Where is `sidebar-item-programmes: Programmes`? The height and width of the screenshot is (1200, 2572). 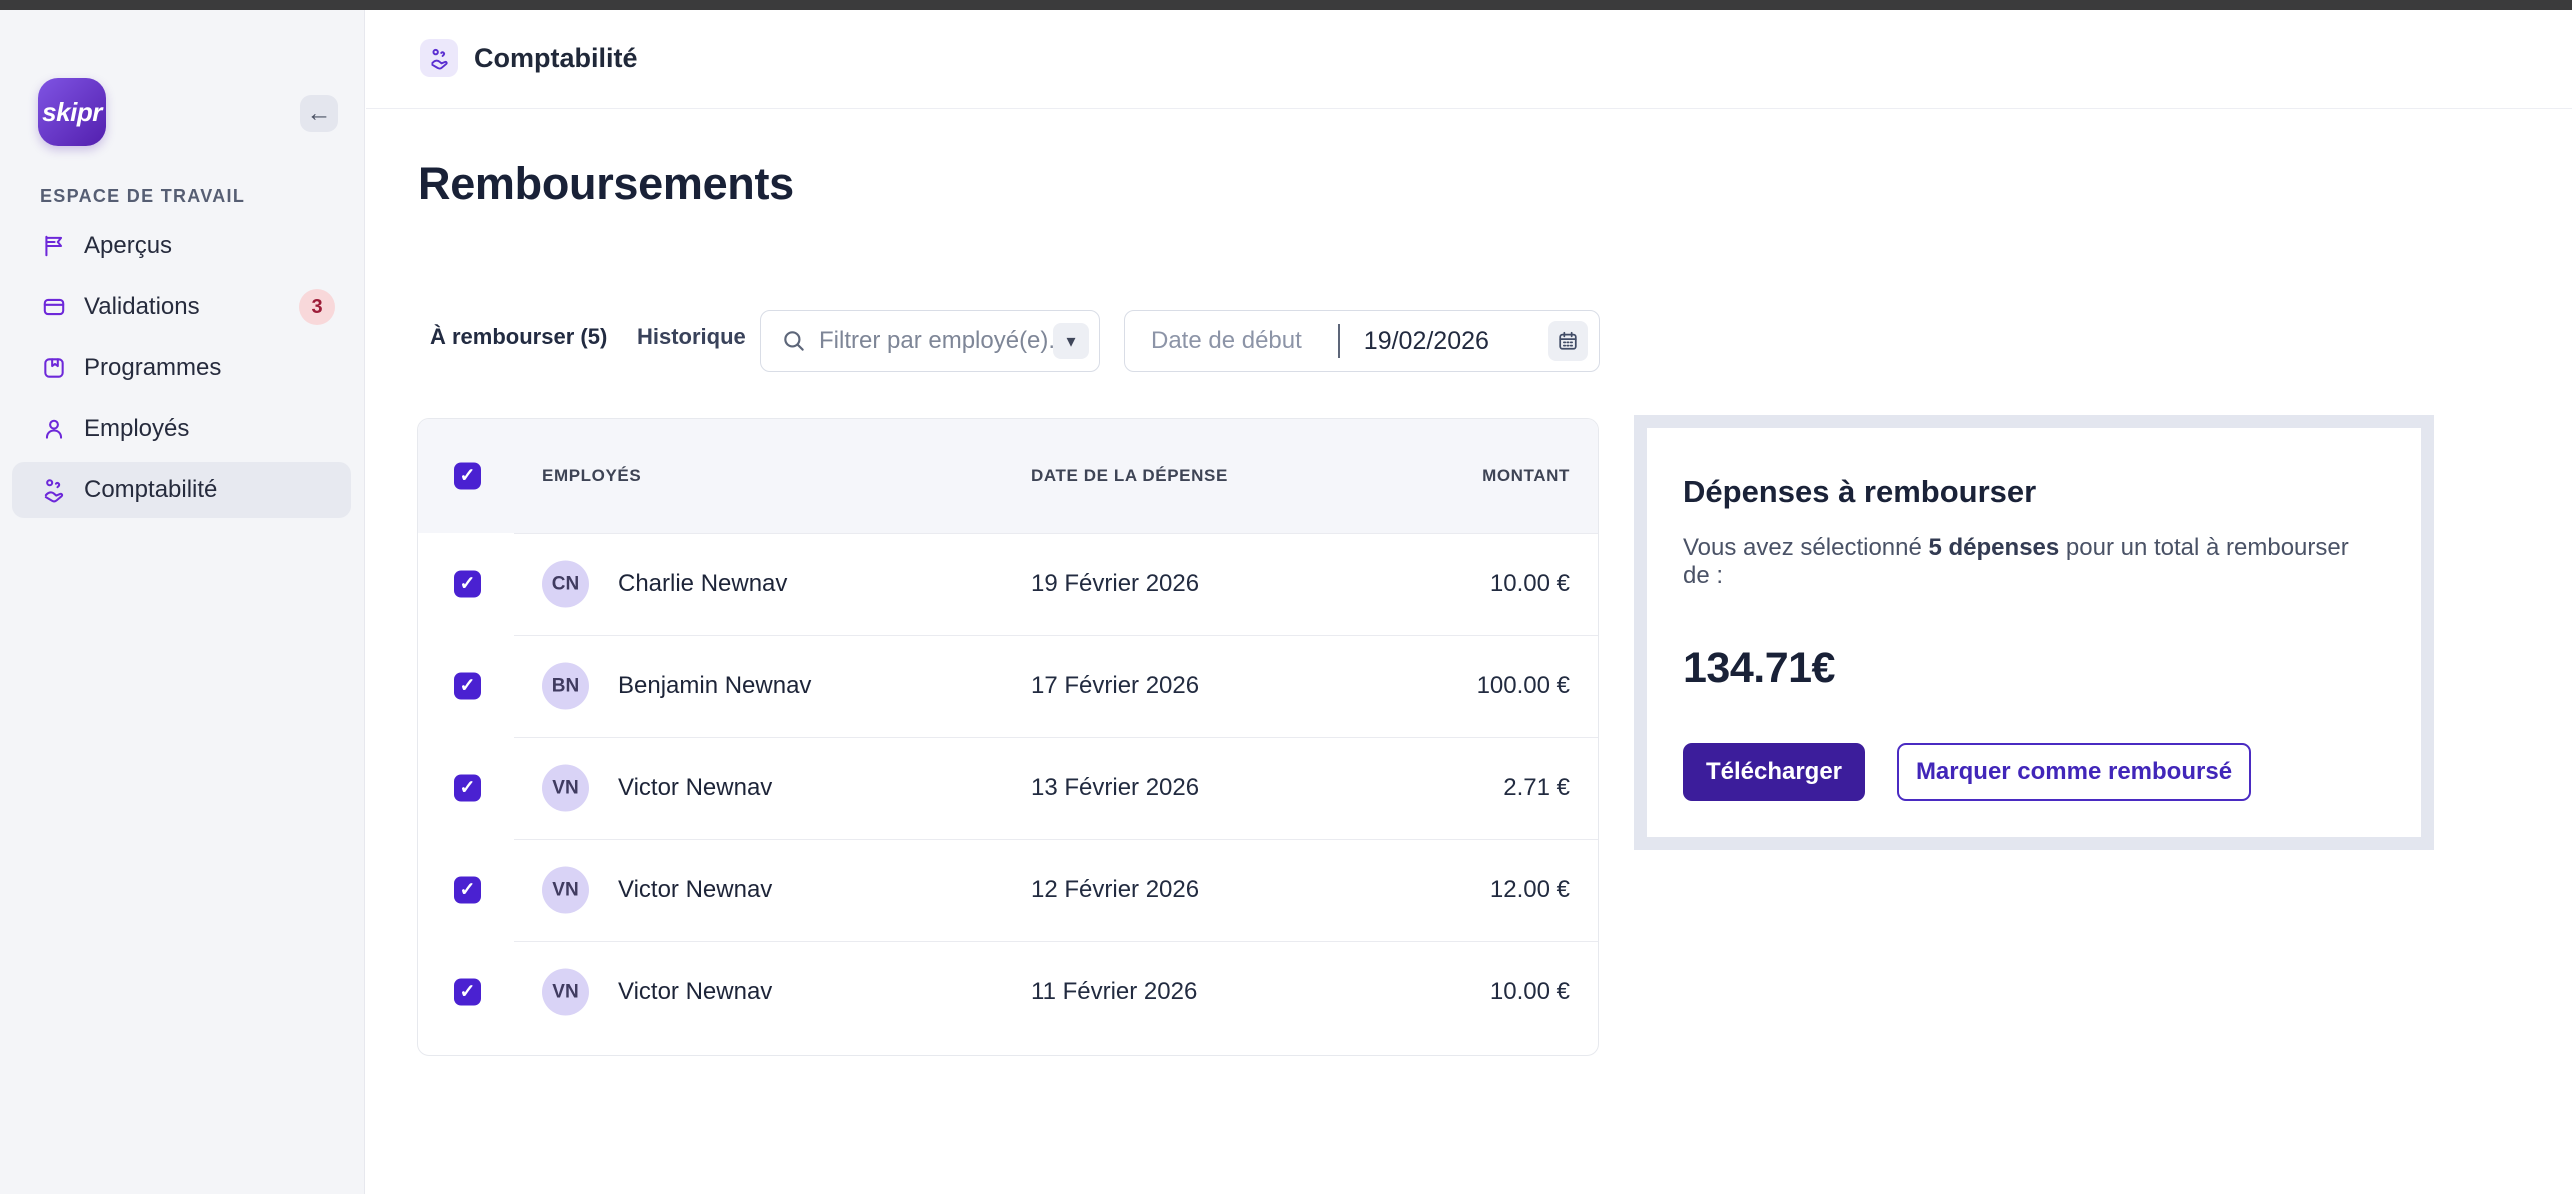 sidebar-item-programmes: Programmes is located at coordinates (181, 368).